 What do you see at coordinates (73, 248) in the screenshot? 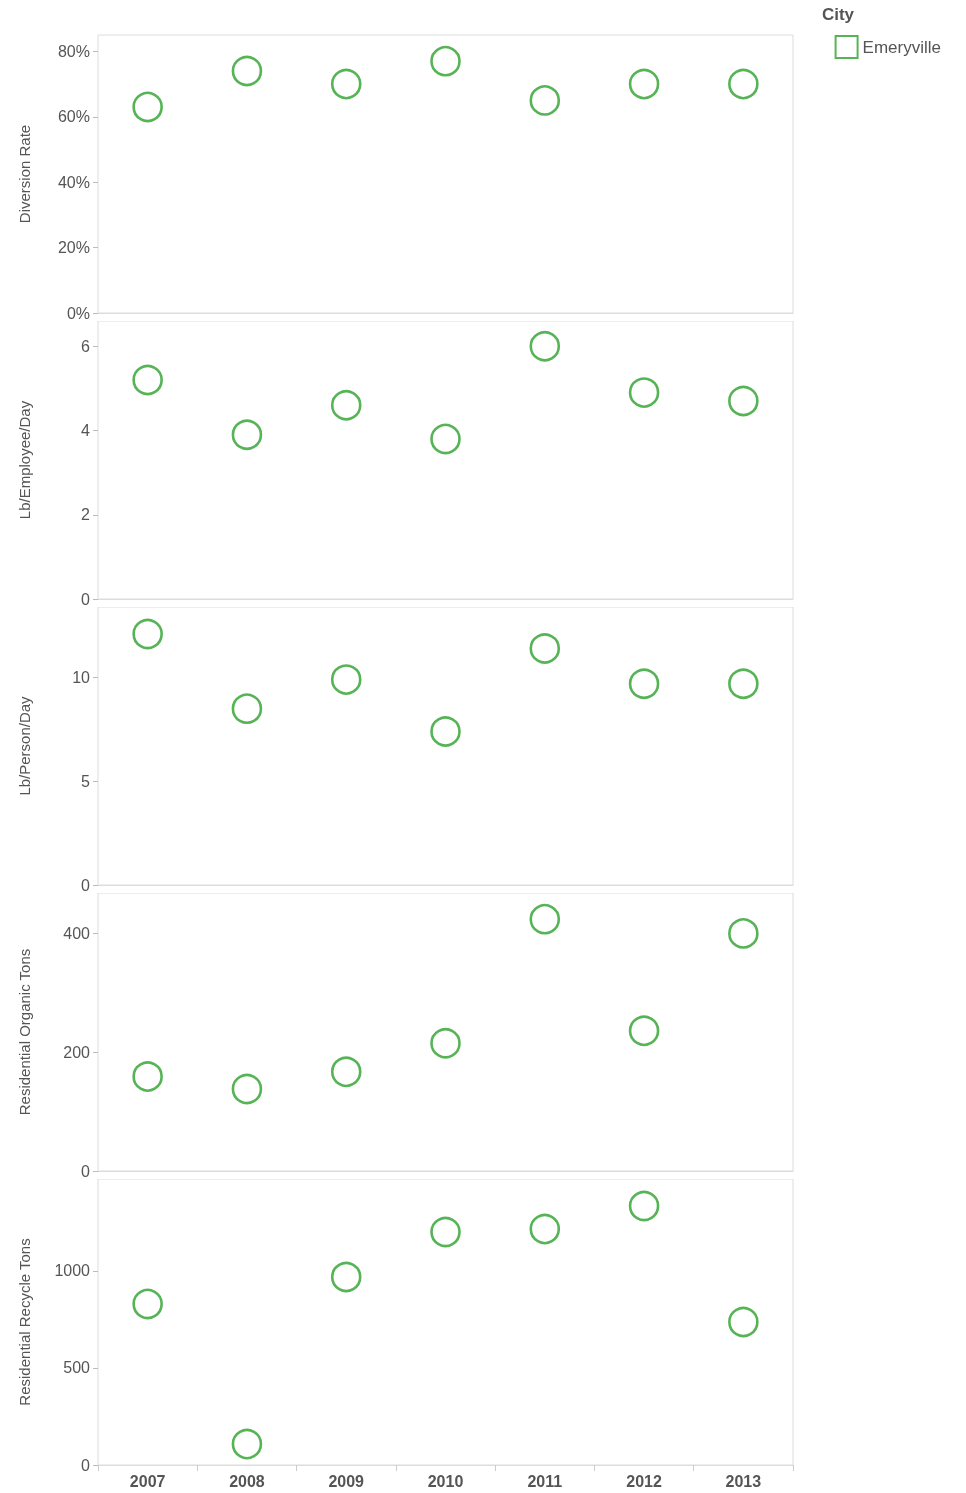
I see `y-tick-label: 20%` at bounding box center [73, 248].